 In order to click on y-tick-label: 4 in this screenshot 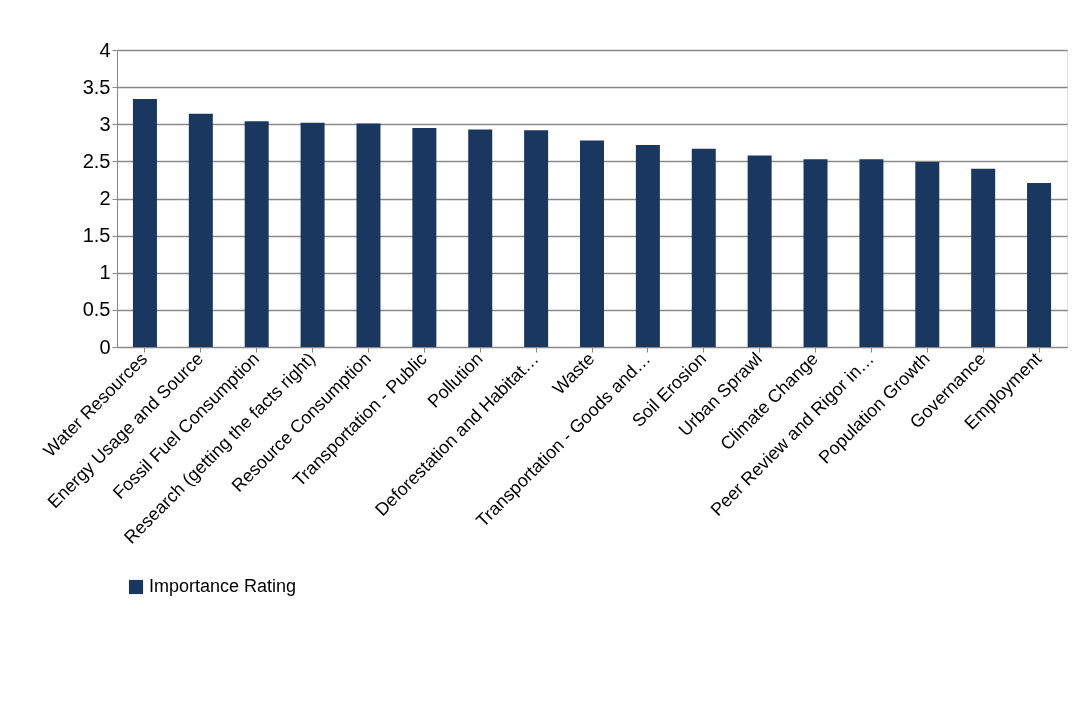, I will do `click(105, 49)`.